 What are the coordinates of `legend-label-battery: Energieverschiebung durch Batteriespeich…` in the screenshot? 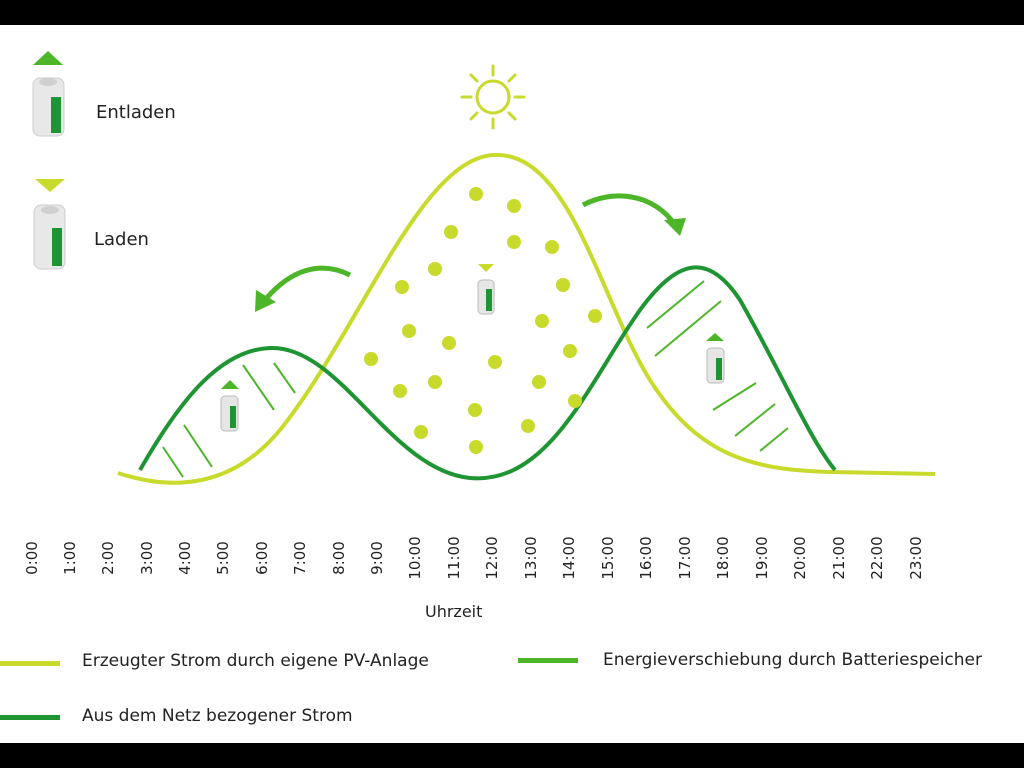 It's located at (792, 660).